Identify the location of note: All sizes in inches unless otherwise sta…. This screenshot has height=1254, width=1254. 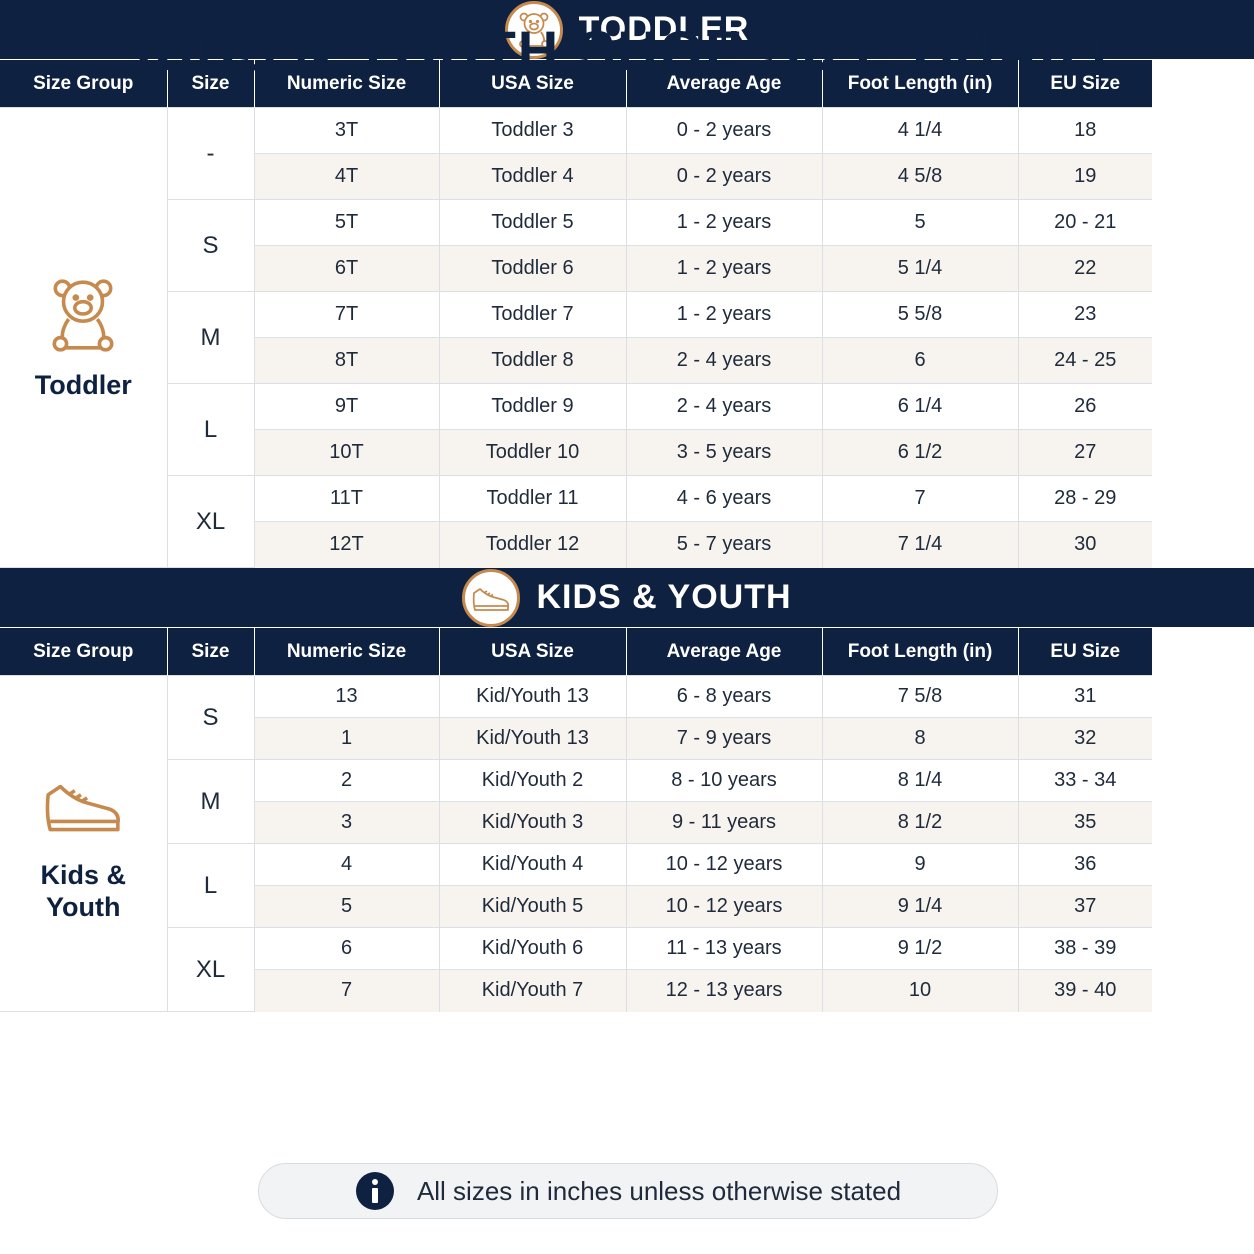
(628, 1191).